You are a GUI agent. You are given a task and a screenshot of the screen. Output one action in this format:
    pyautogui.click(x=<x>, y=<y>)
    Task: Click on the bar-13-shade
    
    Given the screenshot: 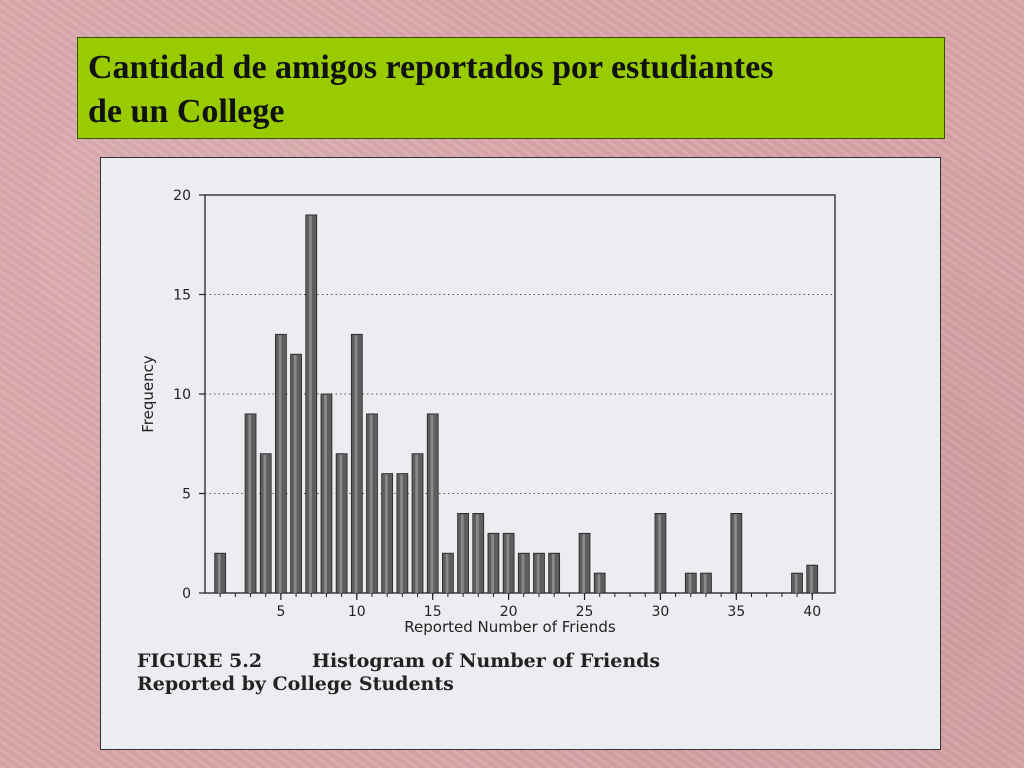 What is the action you would take?
    pyautogui.click(x=401, y=533)
    